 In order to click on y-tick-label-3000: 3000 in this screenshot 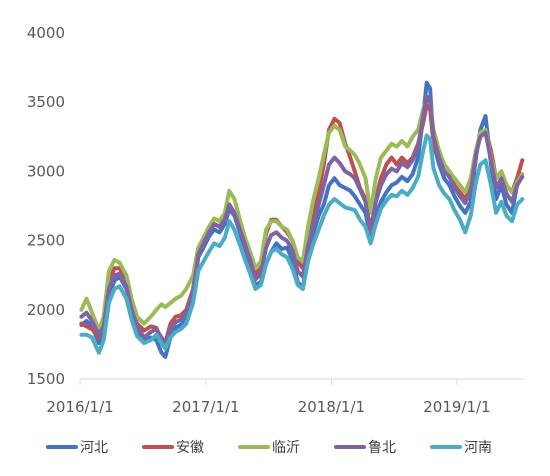, I will do `click(46, 171)`.